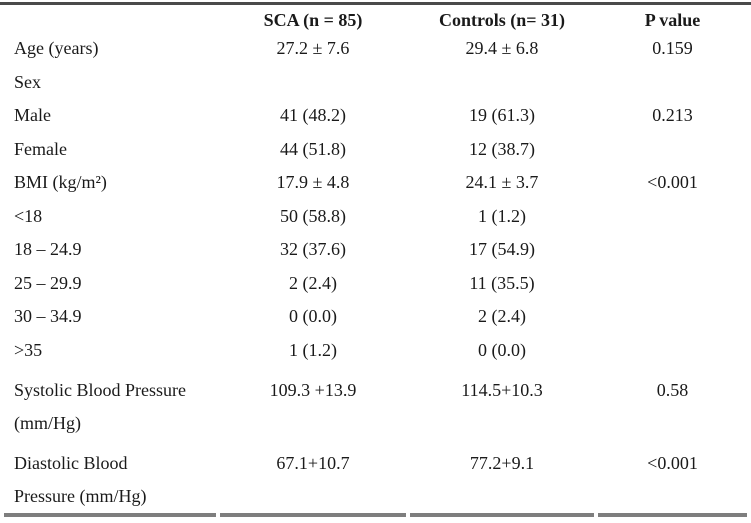 This screenshot has height=523, width=751. I want to click on controls-value-cell: 1 (1.2), so click(502, 215).